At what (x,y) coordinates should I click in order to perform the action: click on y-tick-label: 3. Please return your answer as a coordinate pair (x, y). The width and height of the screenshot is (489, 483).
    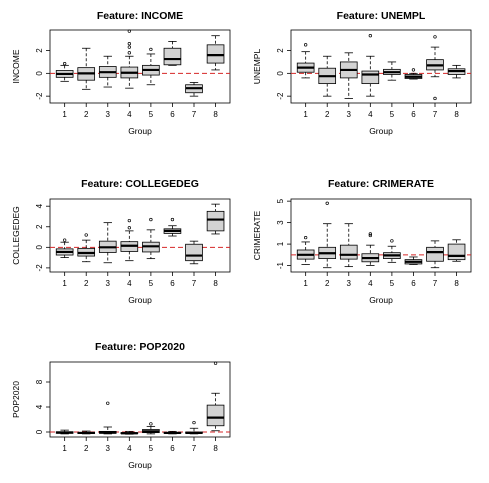
    Looking at the image, I should click on (280, 222).